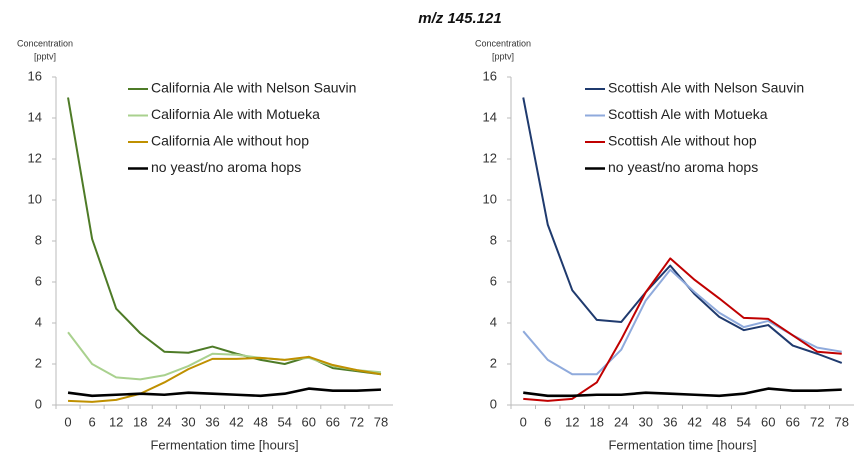  Describe the element at coordinates (459, 18) in the screenshot. I see `figure-title: m/z 145.121` at that location.